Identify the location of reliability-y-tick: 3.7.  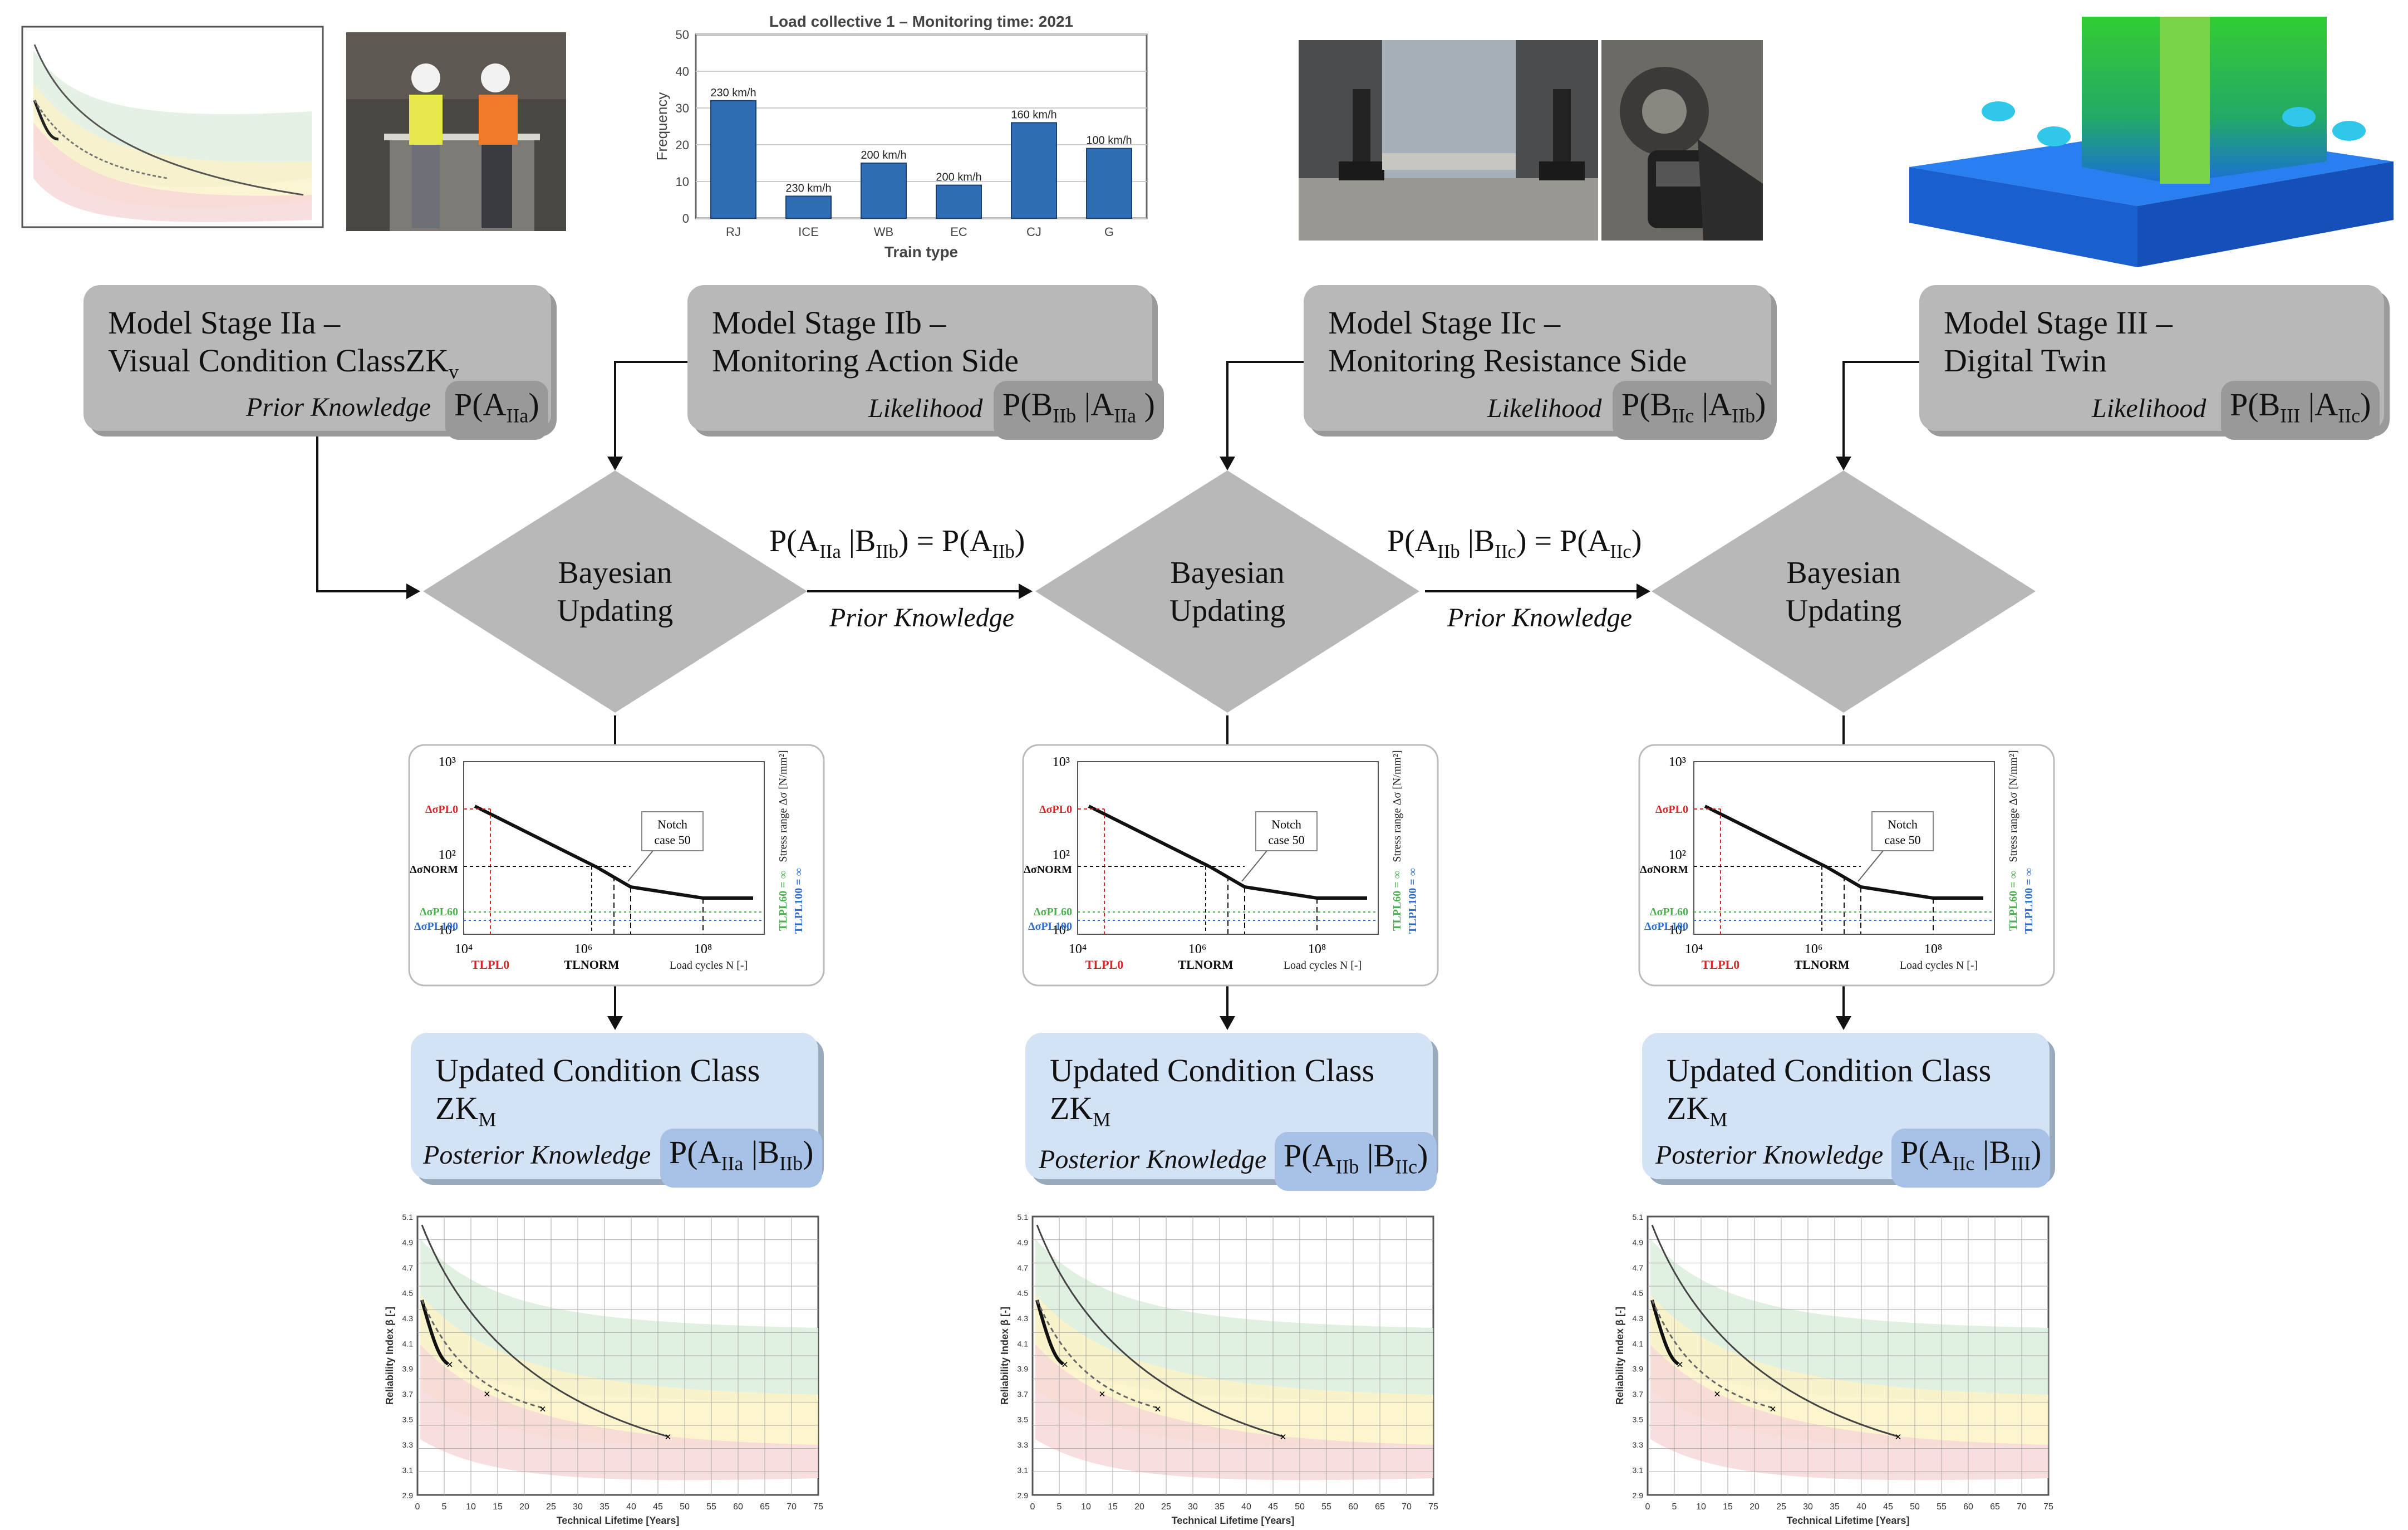
(1639, 1394).